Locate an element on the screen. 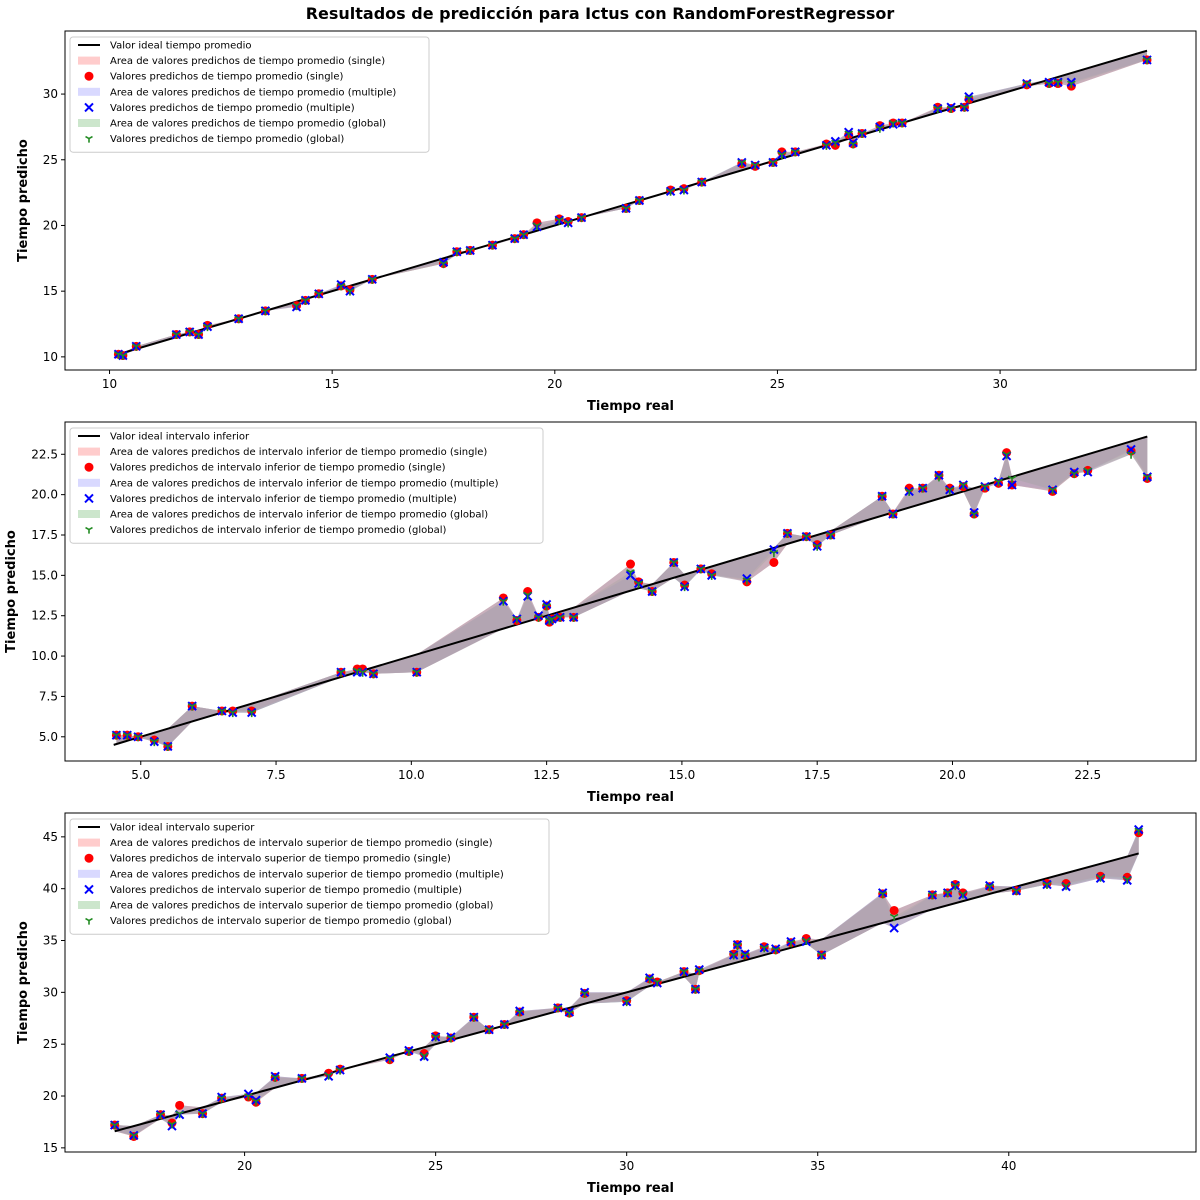 This screenshot has height=1200, width=1200. legend-handle-global is located at coordinates (89, 139).